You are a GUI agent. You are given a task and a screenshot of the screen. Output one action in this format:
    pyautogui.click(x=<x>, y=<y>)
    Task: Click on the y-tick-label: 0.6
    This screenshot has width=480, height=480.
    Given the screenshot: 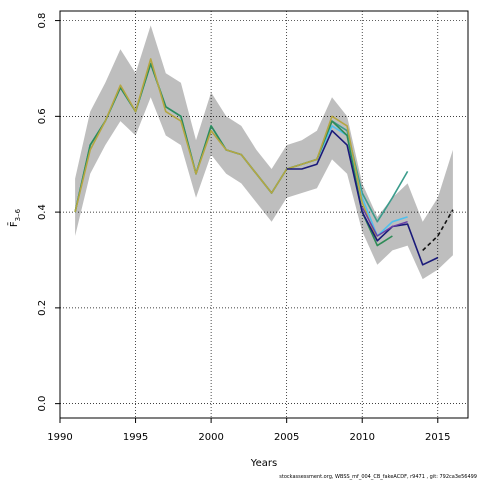 What is the action you would take?
    pyautogui.click(x=42, y=116)
    